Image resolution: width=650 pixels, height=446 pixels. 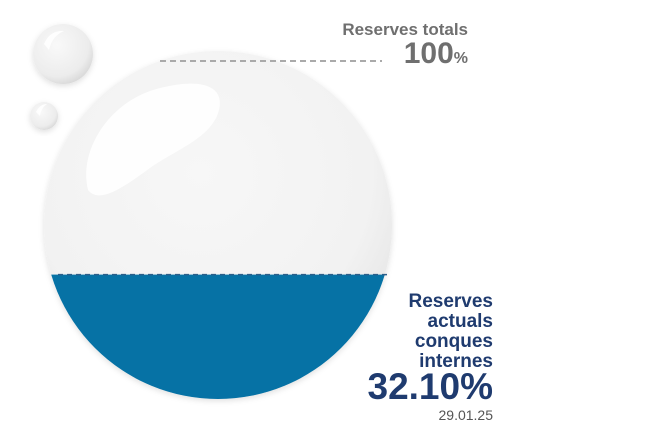 I want to click on small-bubble-small-highlight, so click(x=41, y=110).